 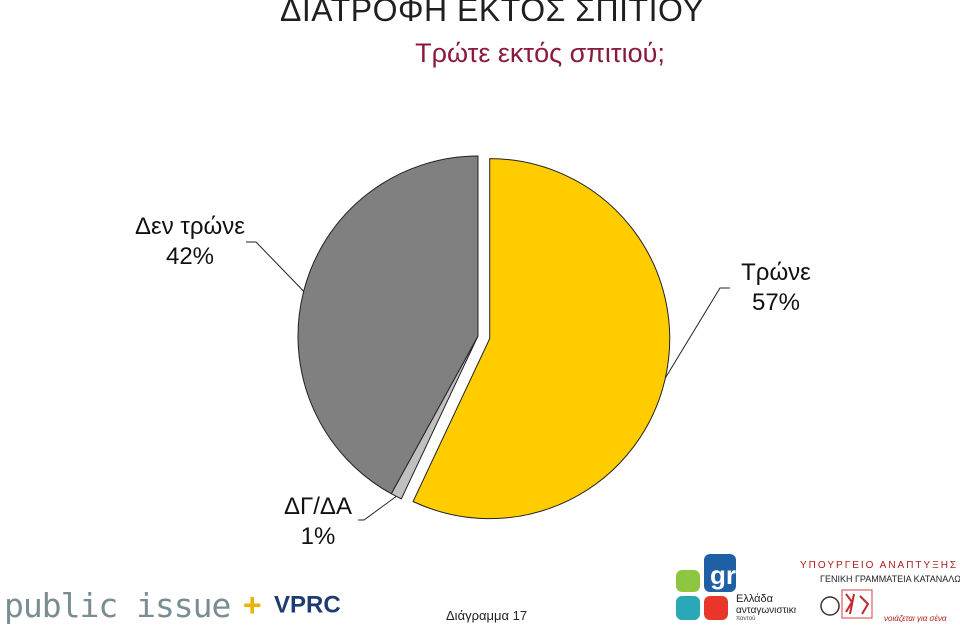 I want to click on page-title: ΔΙΑΤΡΟΦΗ ΕΚΤΟΣ ΣΠΙΤΙΟΥ, so click(x=492, y=14).